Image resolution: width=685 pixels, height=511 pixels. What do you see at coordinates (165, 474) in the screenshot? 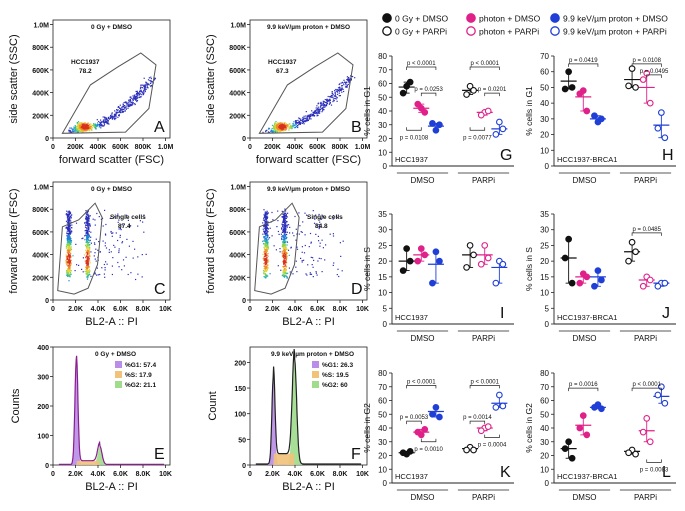
I see `x-tick-label: 10K` at bounding box center [165, 474].